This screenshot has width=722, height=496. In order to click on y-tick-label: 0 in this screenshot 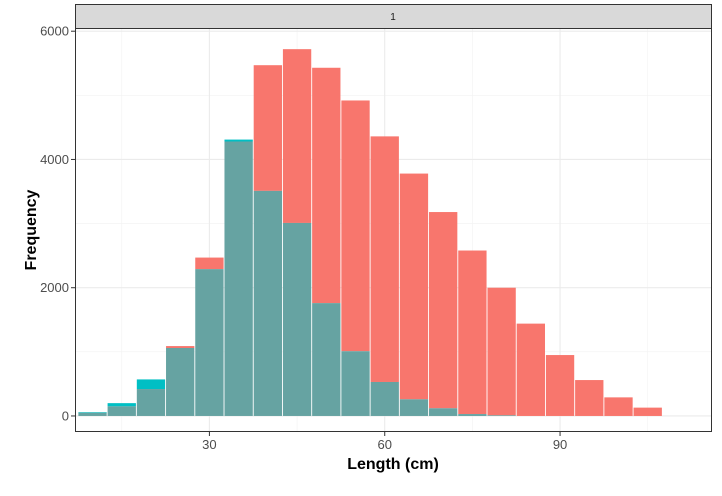, I will do `click(65, 415)`.